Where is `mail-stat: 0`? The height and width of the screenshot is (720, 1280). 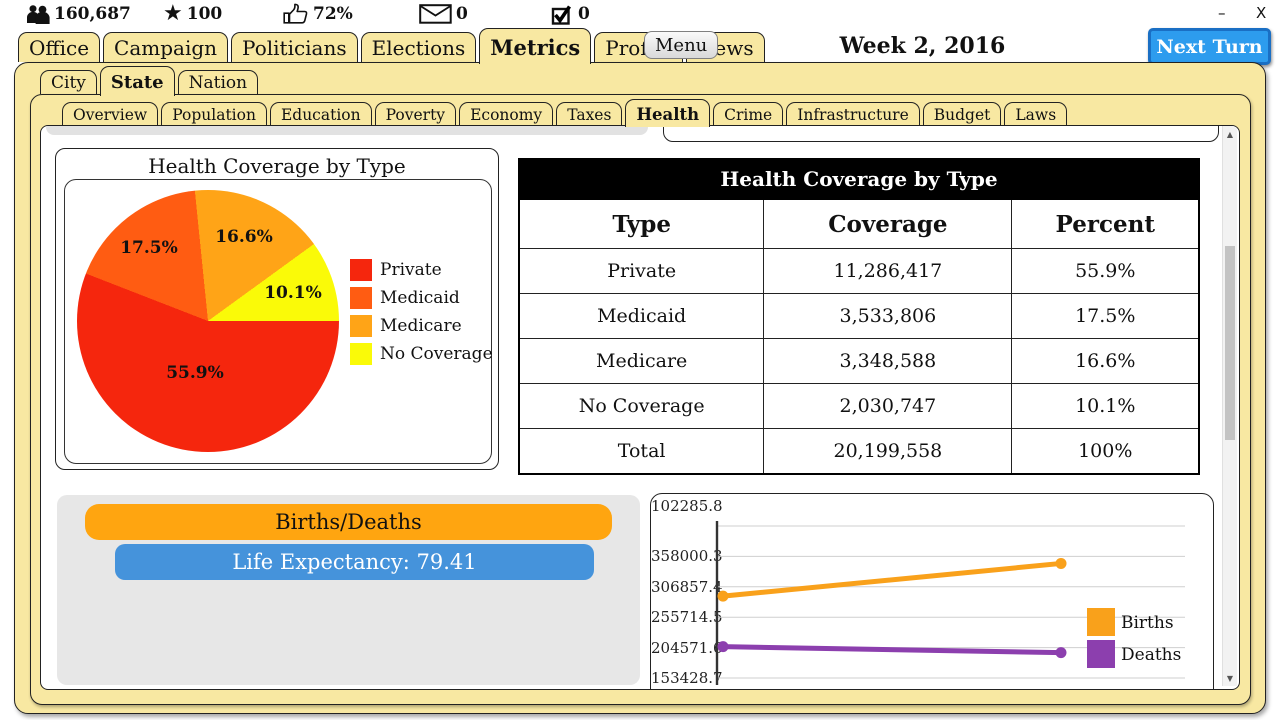
mail-stat: 0 is located at coordinates (443, 14).